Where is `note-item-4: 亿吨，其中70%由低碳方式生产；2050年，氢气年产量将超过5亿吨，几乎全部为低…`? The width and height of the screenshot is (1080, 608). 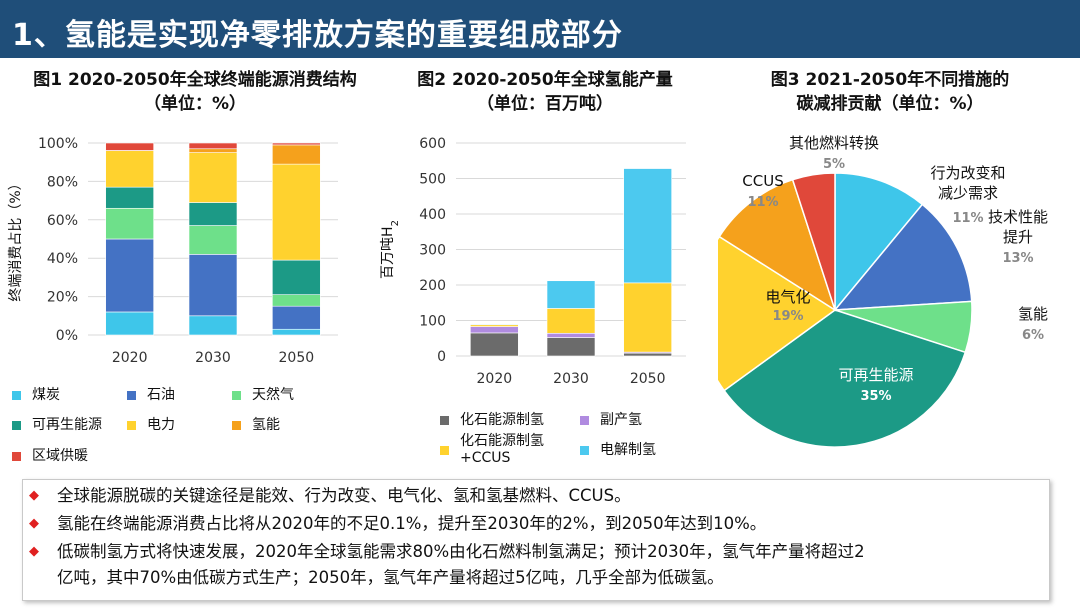 note-item-4: 亿吨，其中70%由低碳方式生产；2050年，氢气年产量将超过5亿吨，几乎全部为低… is located at coordinates (390, 578).